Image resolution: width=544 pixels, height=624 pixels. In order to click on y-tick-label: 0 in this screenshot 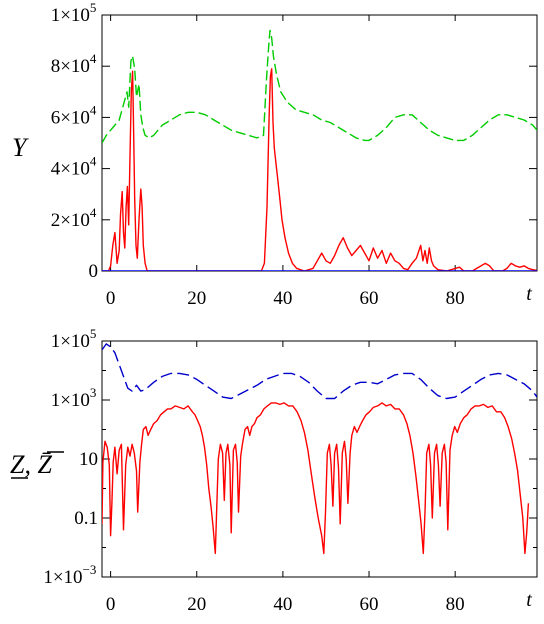, I will do `click(94, 271)`.